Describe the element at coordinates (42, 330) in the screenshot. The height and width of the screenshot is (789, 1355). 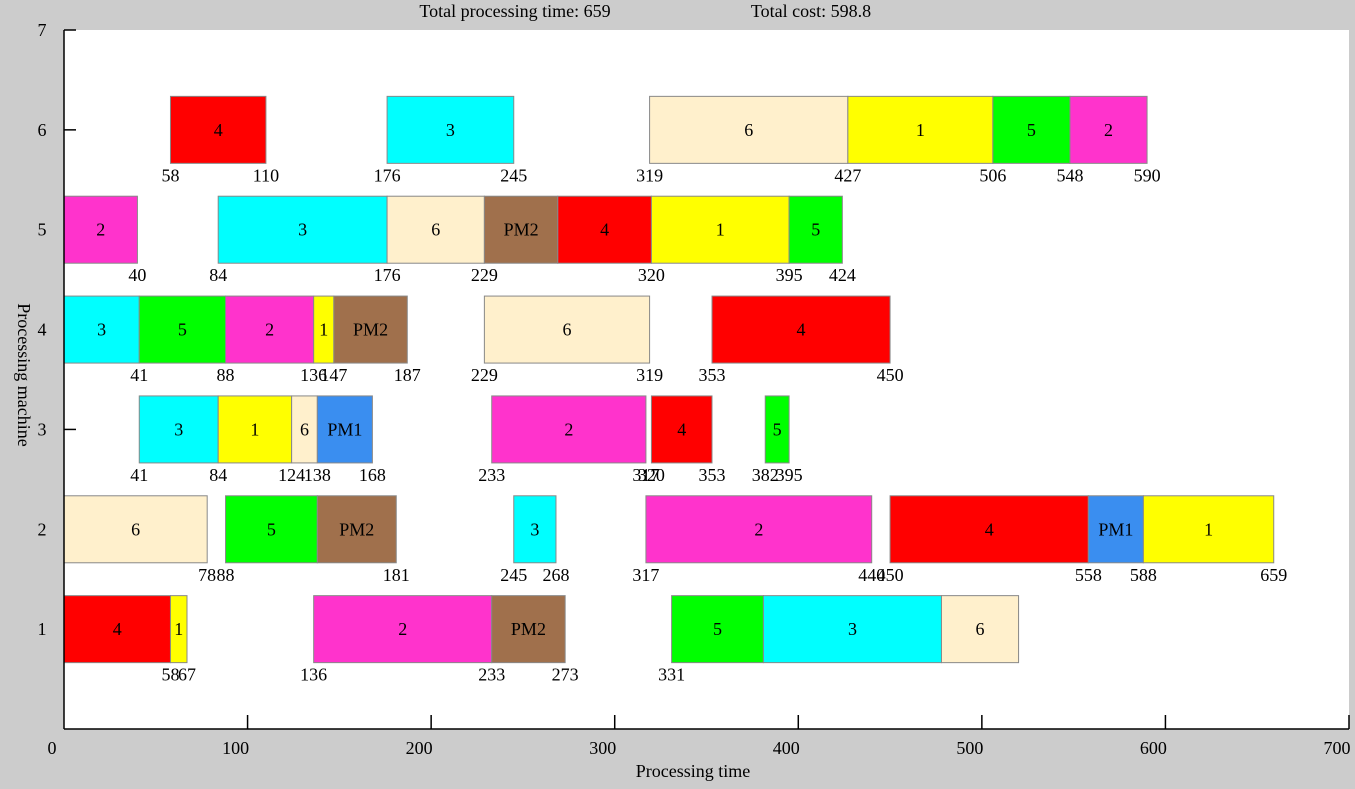
I see `y-tick-label: 4` at that location.